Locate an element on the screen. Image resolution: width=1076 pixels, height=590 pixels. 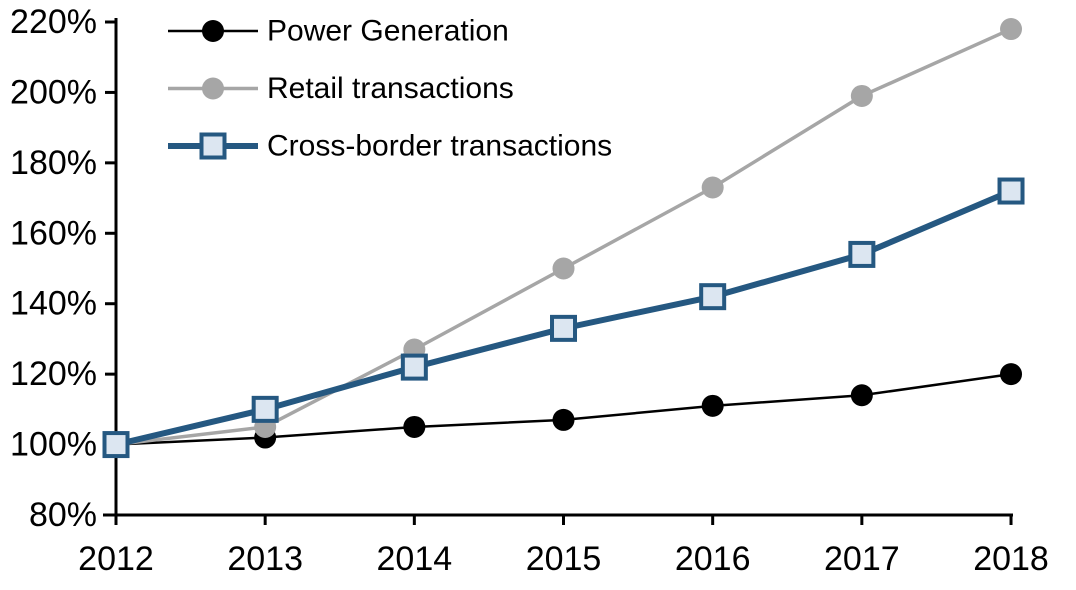
legend-item-power-generation: Power Generation is located at coordinates (338, 31).